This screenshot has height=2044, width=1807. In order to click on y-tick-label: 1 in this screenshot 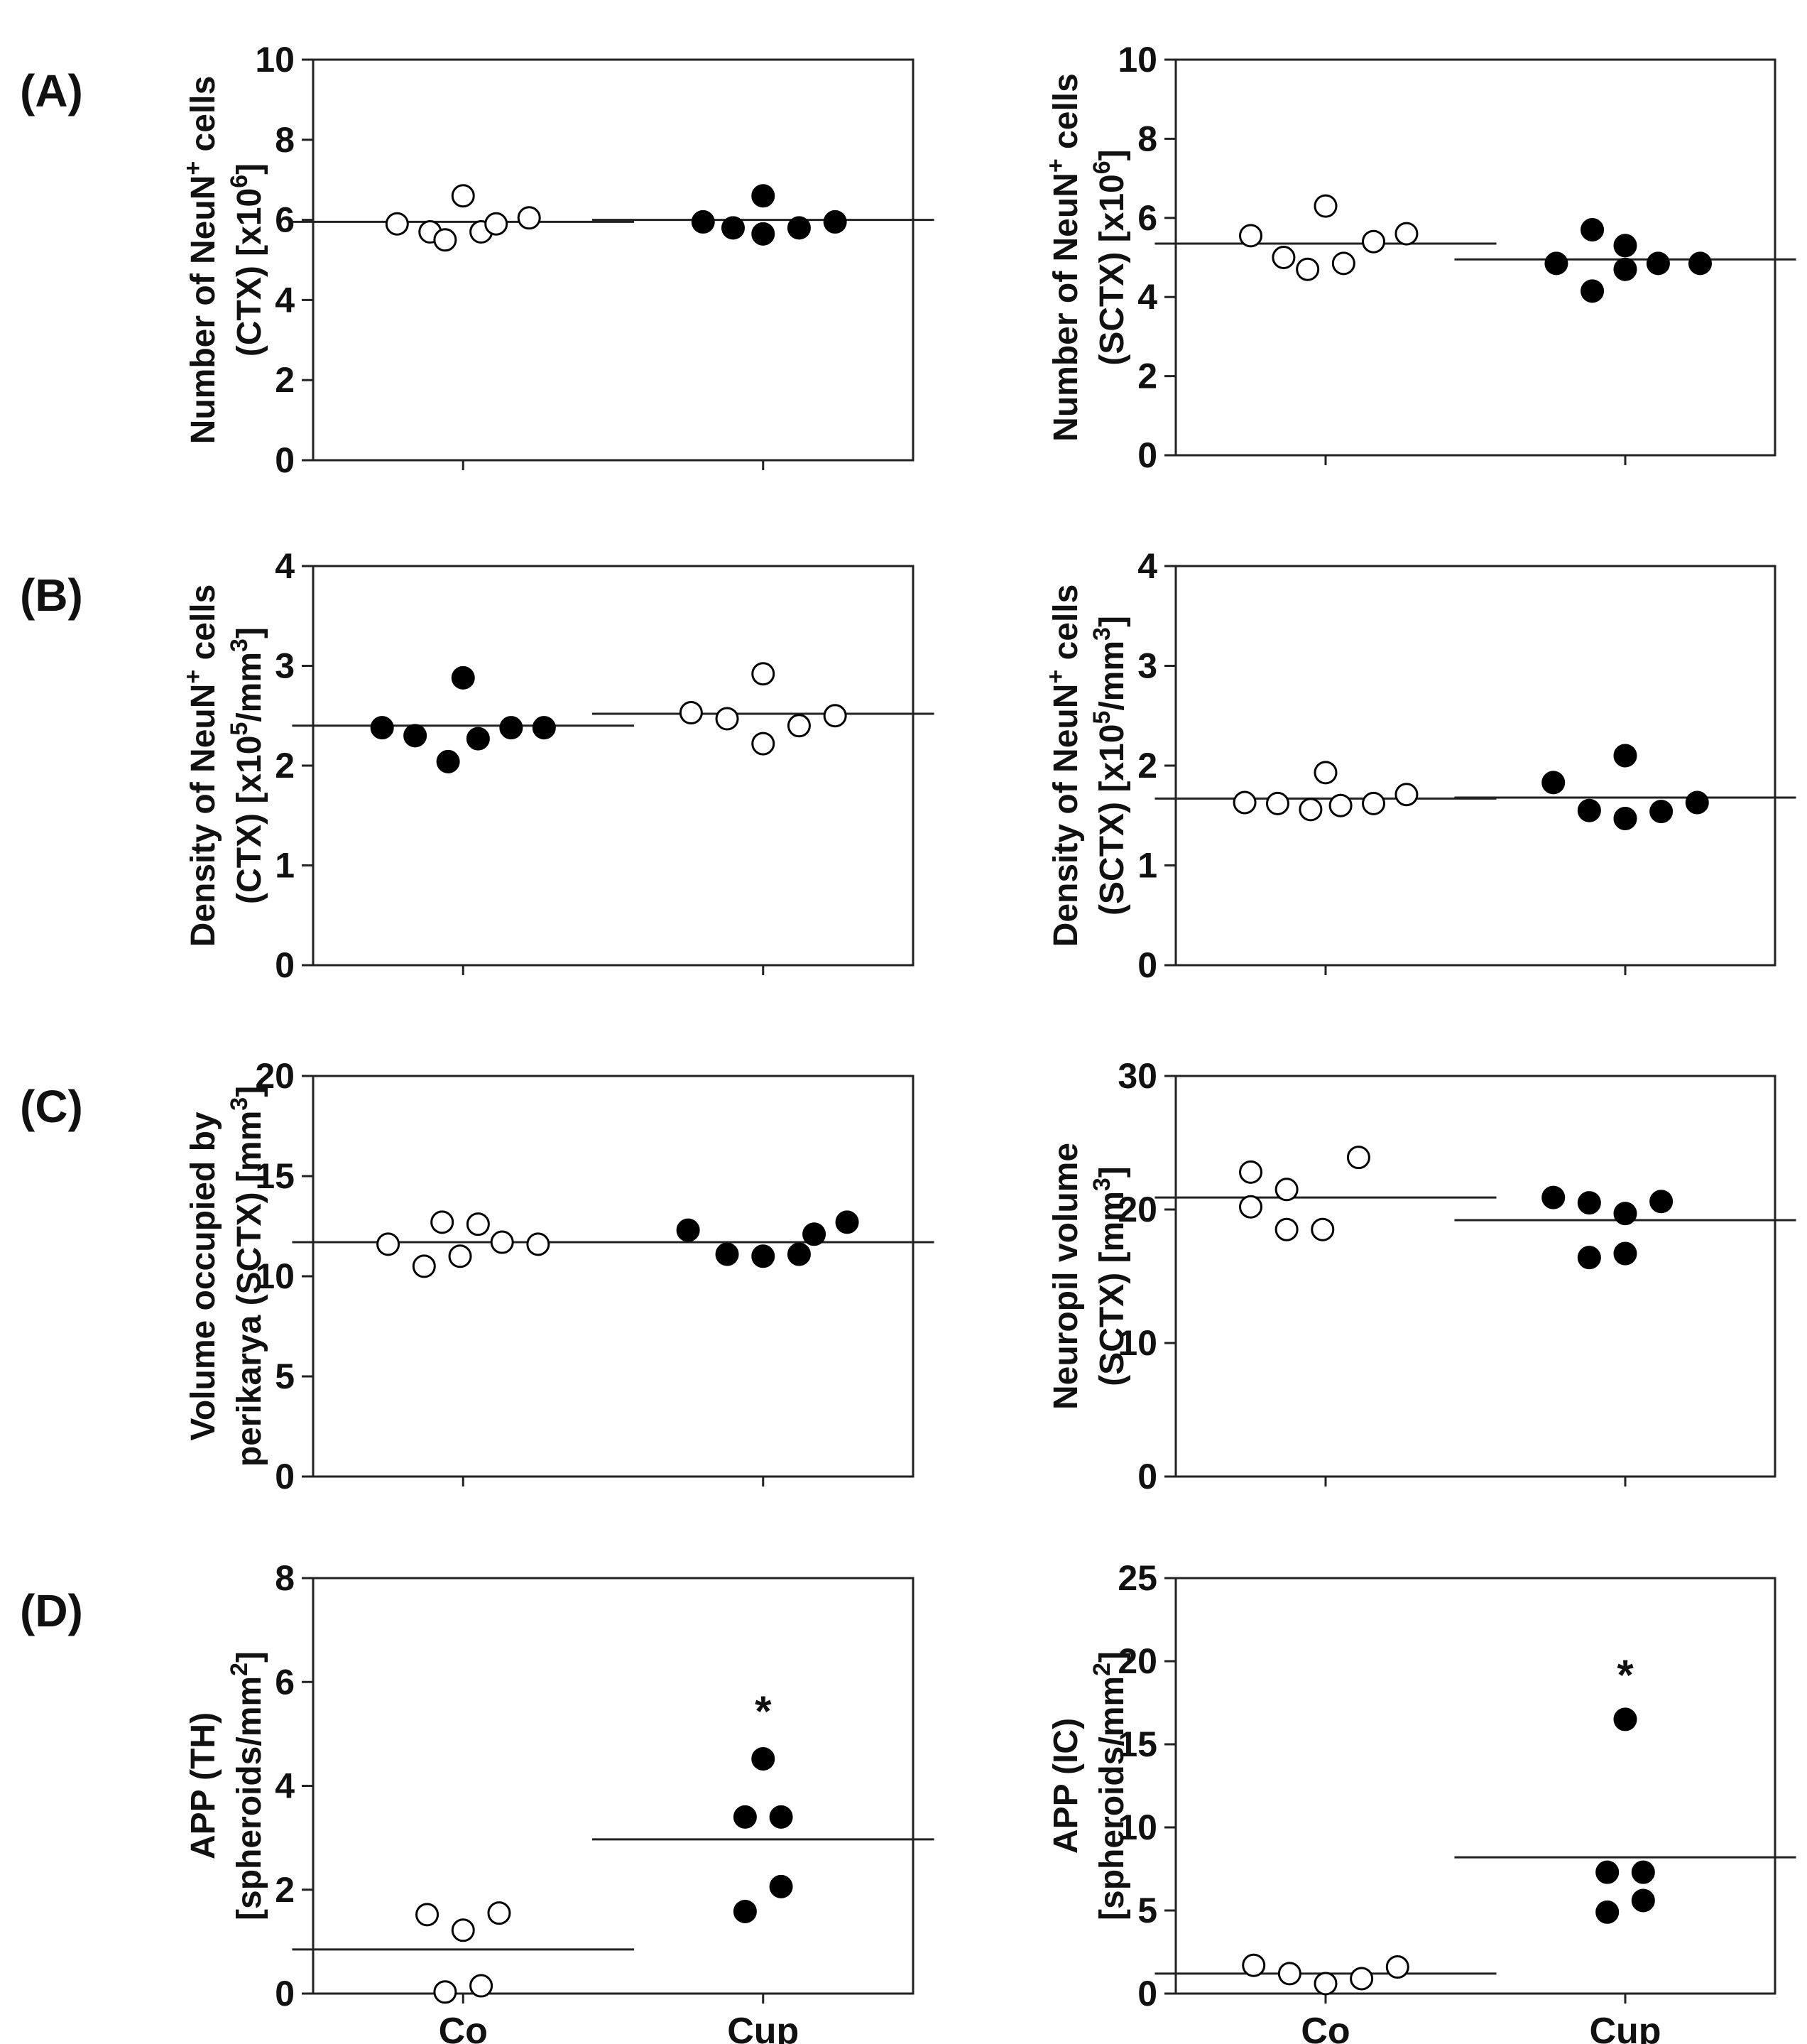, I will do `click(1147, 866)`.